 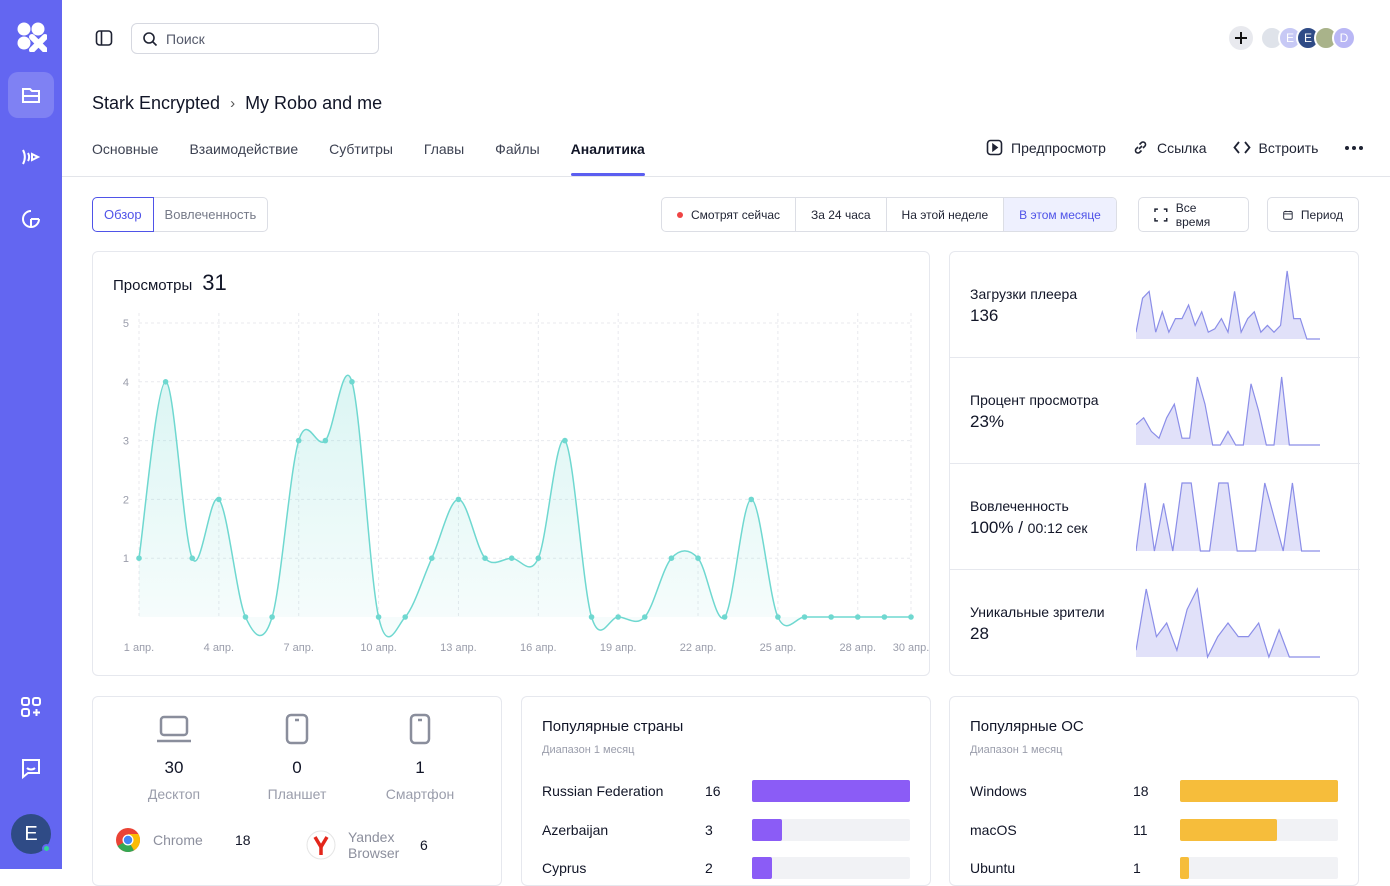 What do you see at coordinates (1141, 791) in the screenshot?
I see `os-count: 18` at bounding box center [1141, 791].